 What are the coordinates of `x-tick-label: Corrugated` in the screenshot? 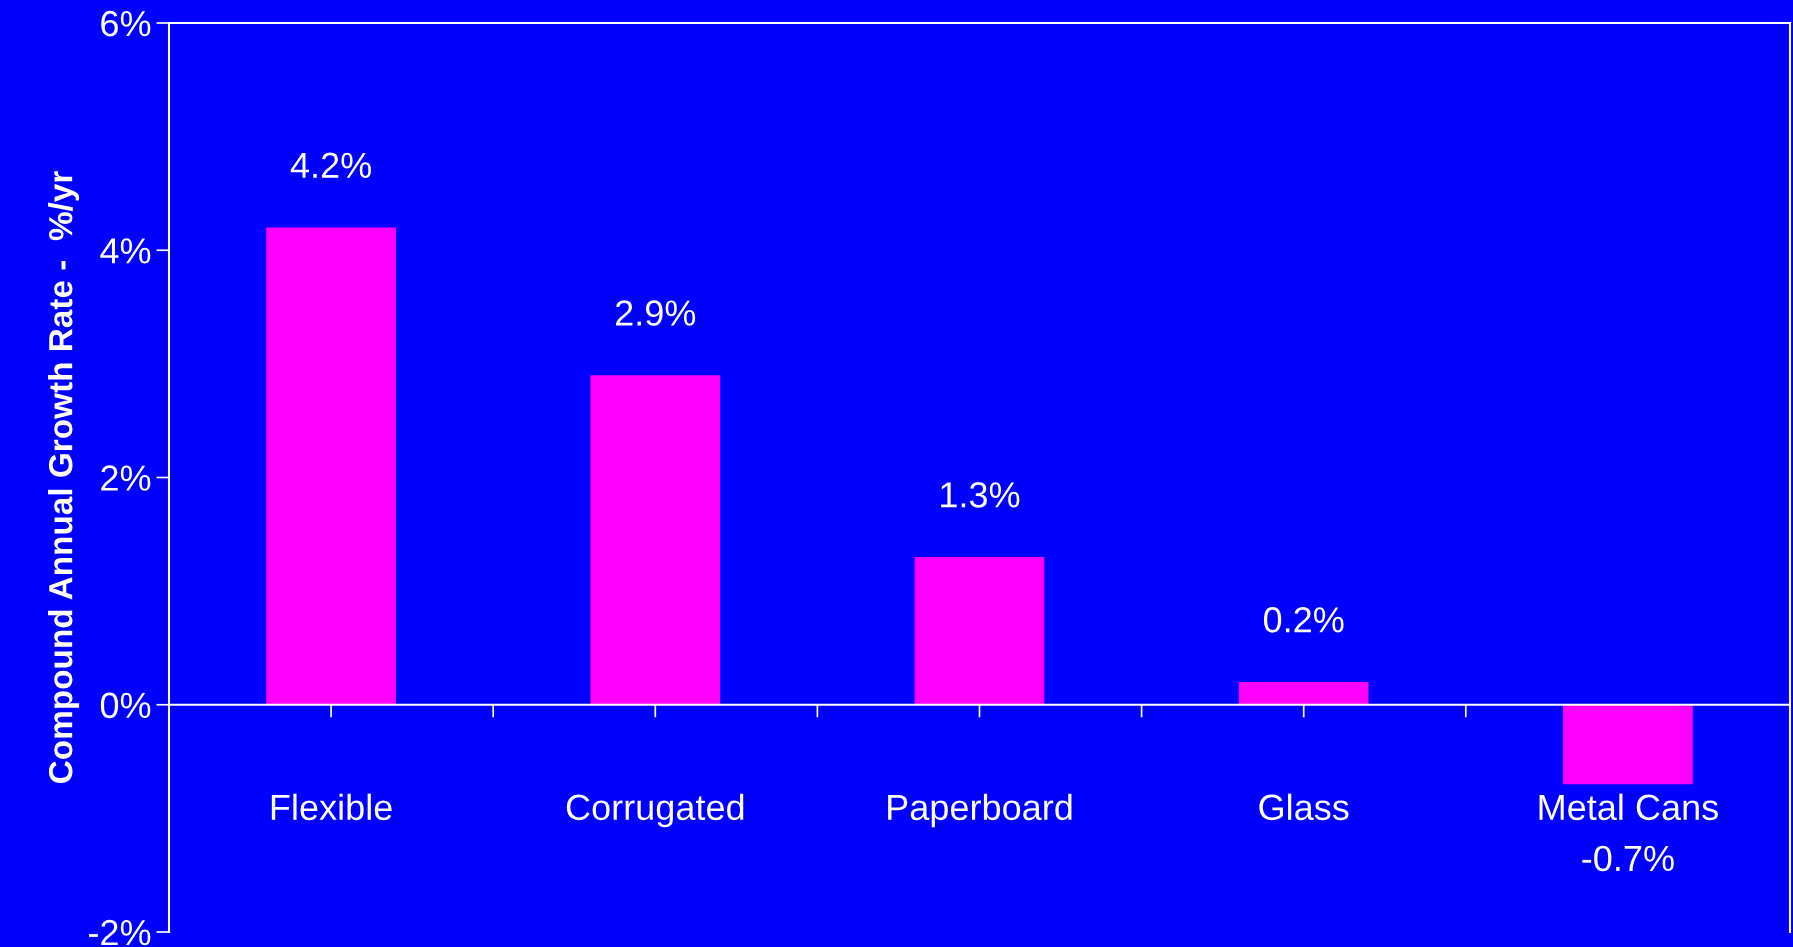 It's located at (655, 810).